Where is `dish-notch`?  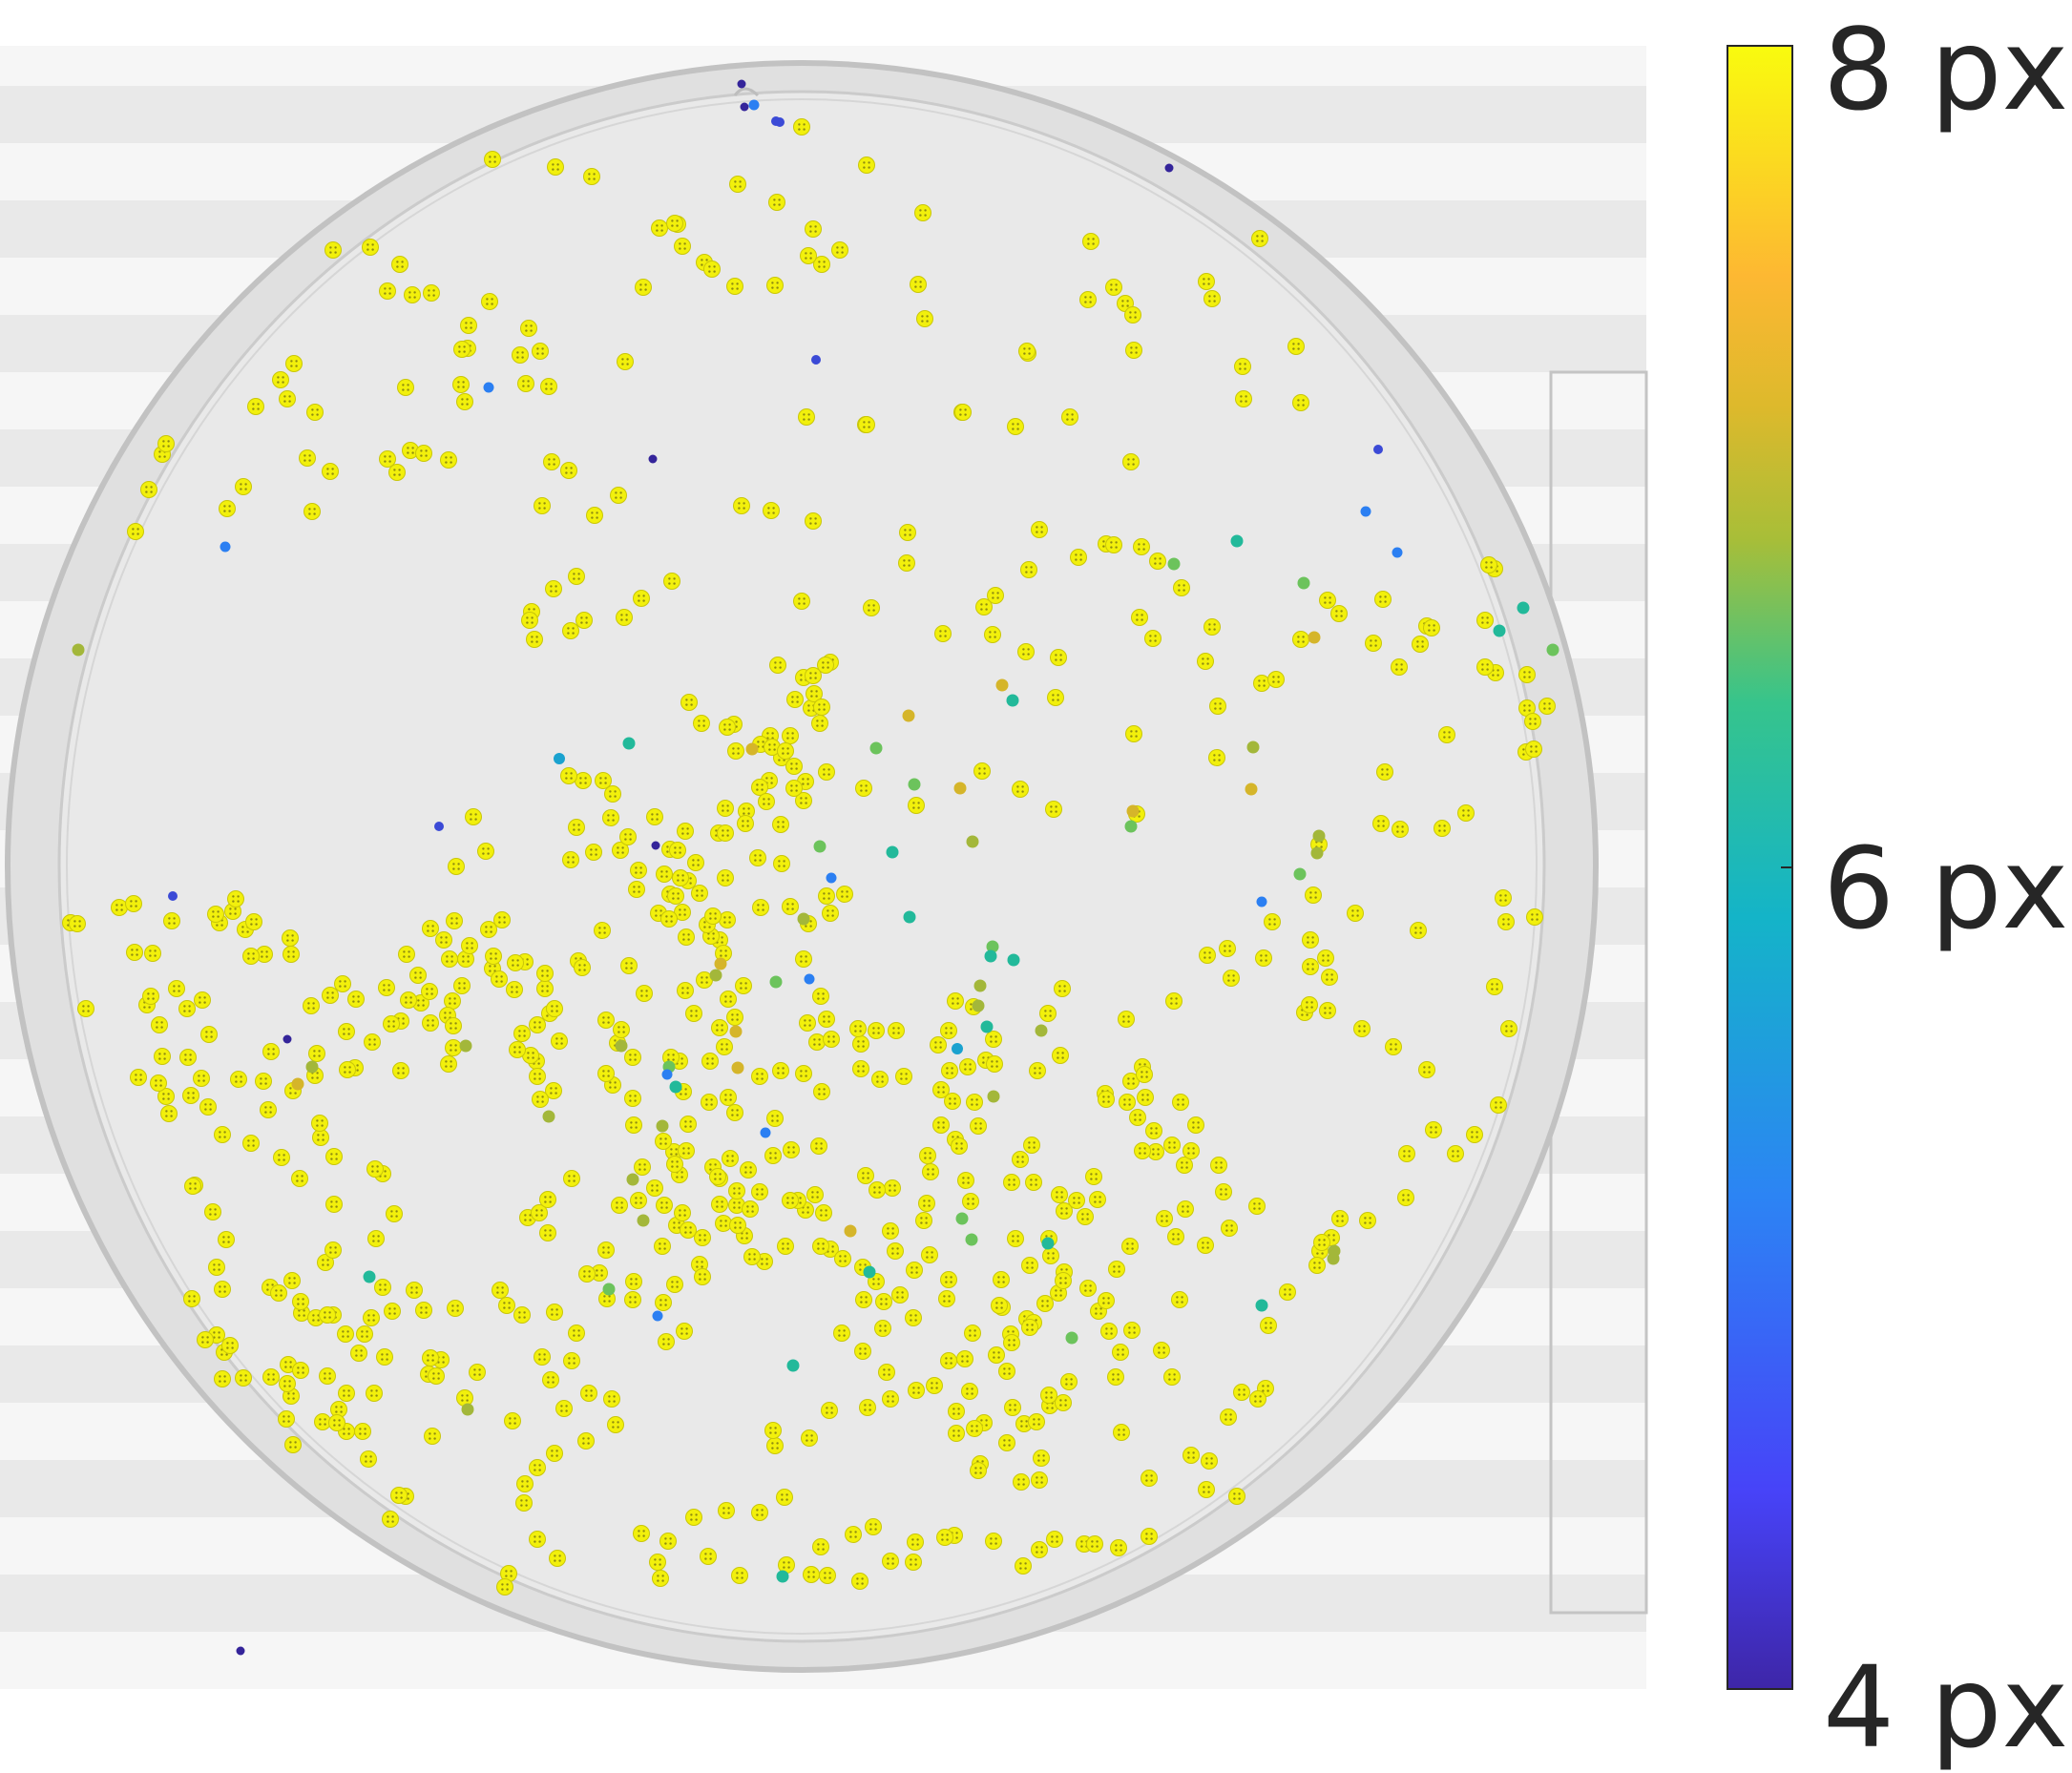 dish-notch is located at coordinates (746, 92).